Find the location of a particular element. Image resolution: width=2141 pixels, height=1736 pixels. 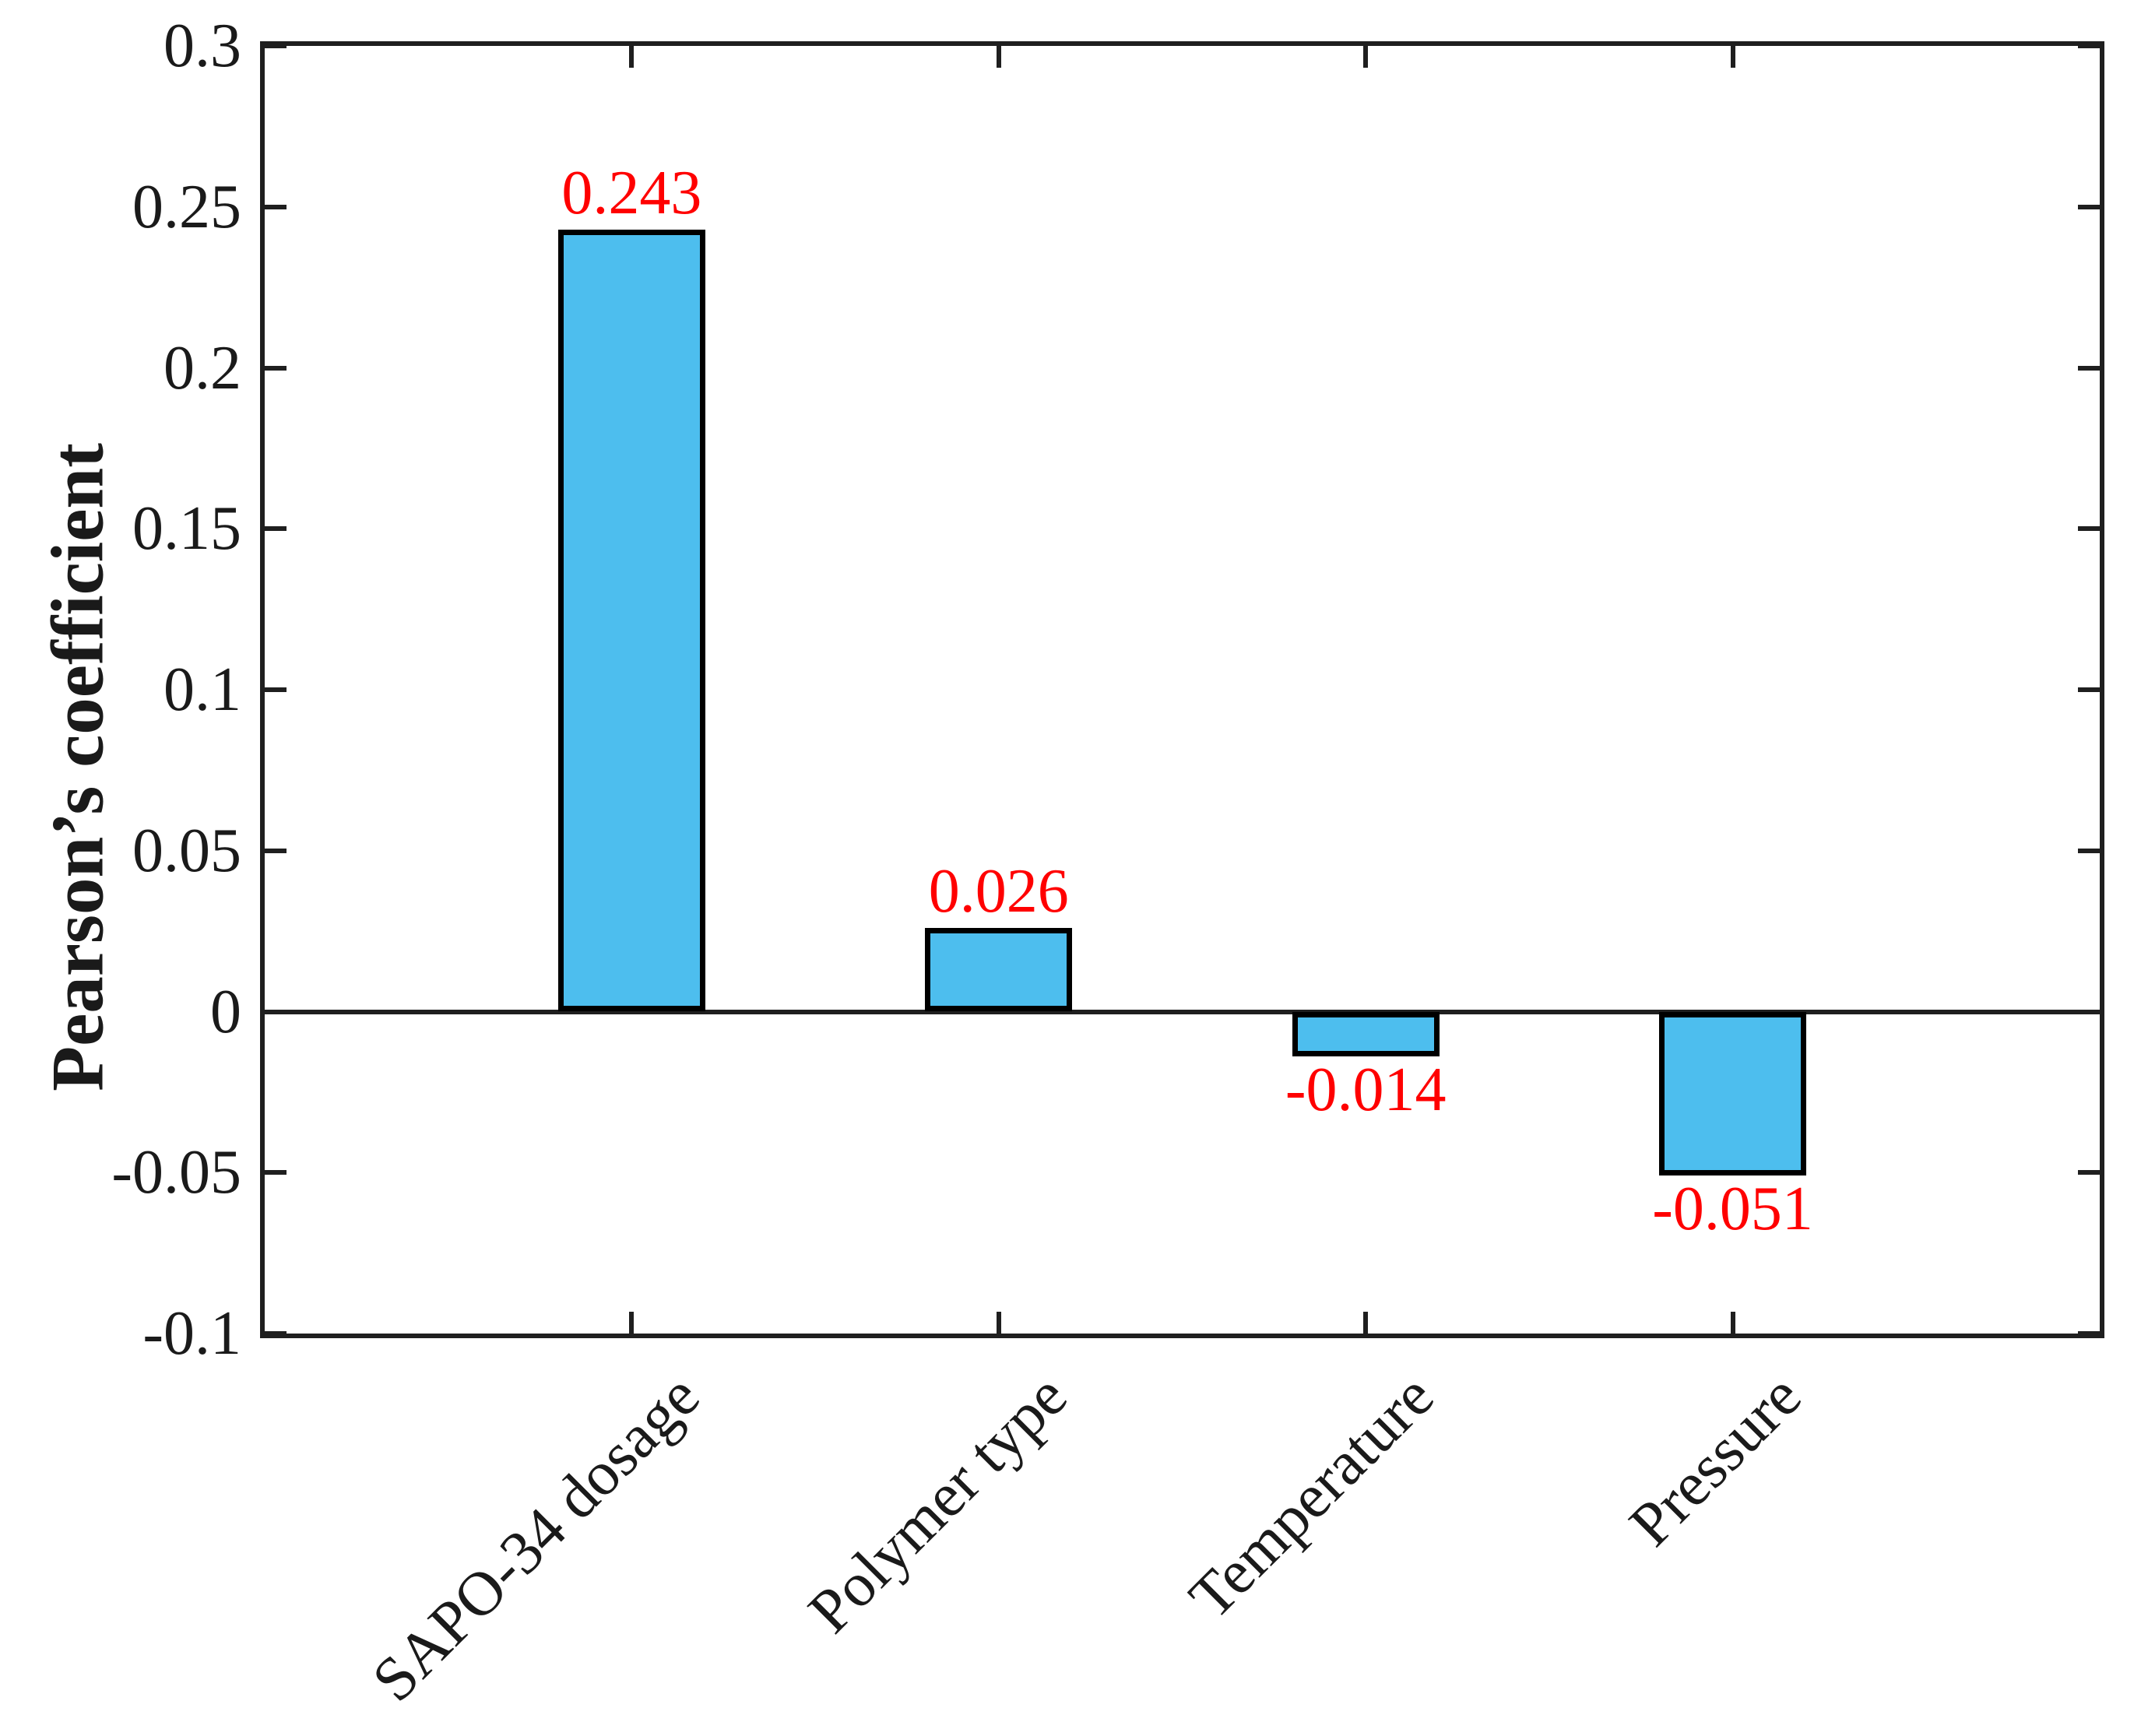

bar-value-label: 0.243 is located at coordinates (631, 192).